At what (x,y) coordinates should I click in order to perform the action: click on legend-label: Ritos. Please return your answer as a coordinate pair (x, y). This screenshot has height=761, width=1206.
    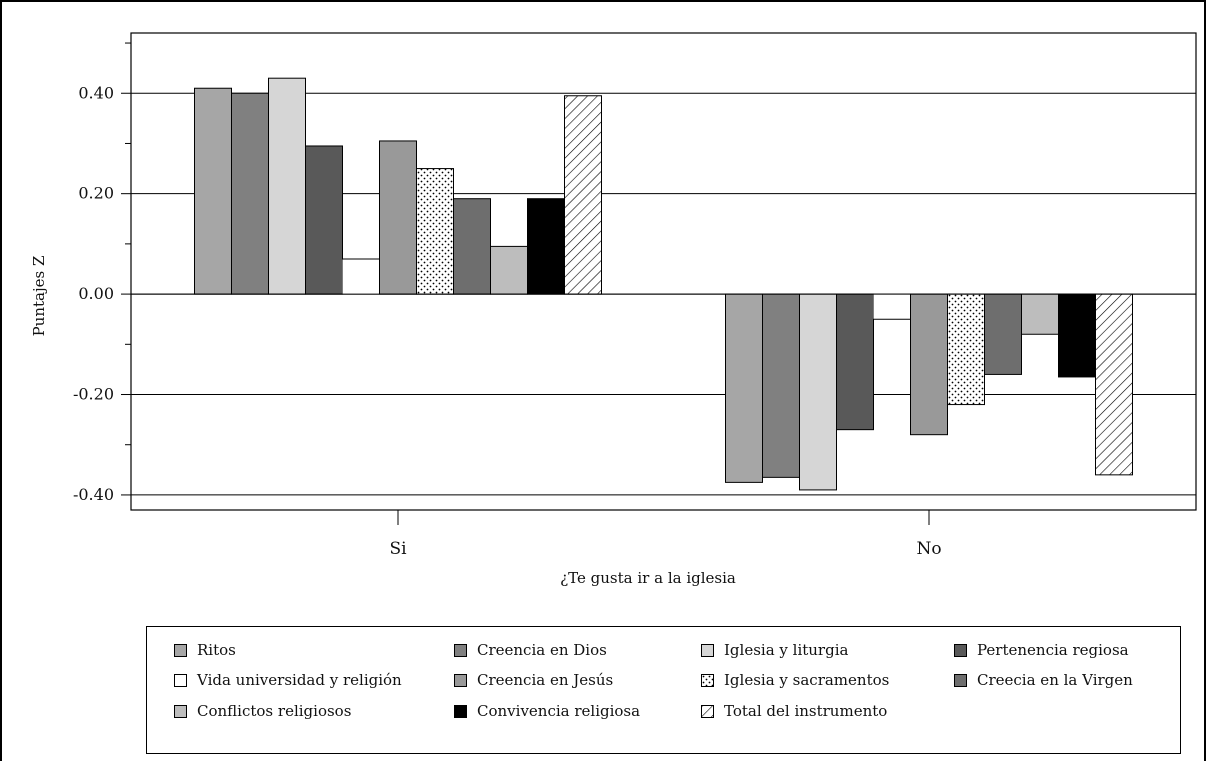
    Looking at the image, I should click on (216, 650).